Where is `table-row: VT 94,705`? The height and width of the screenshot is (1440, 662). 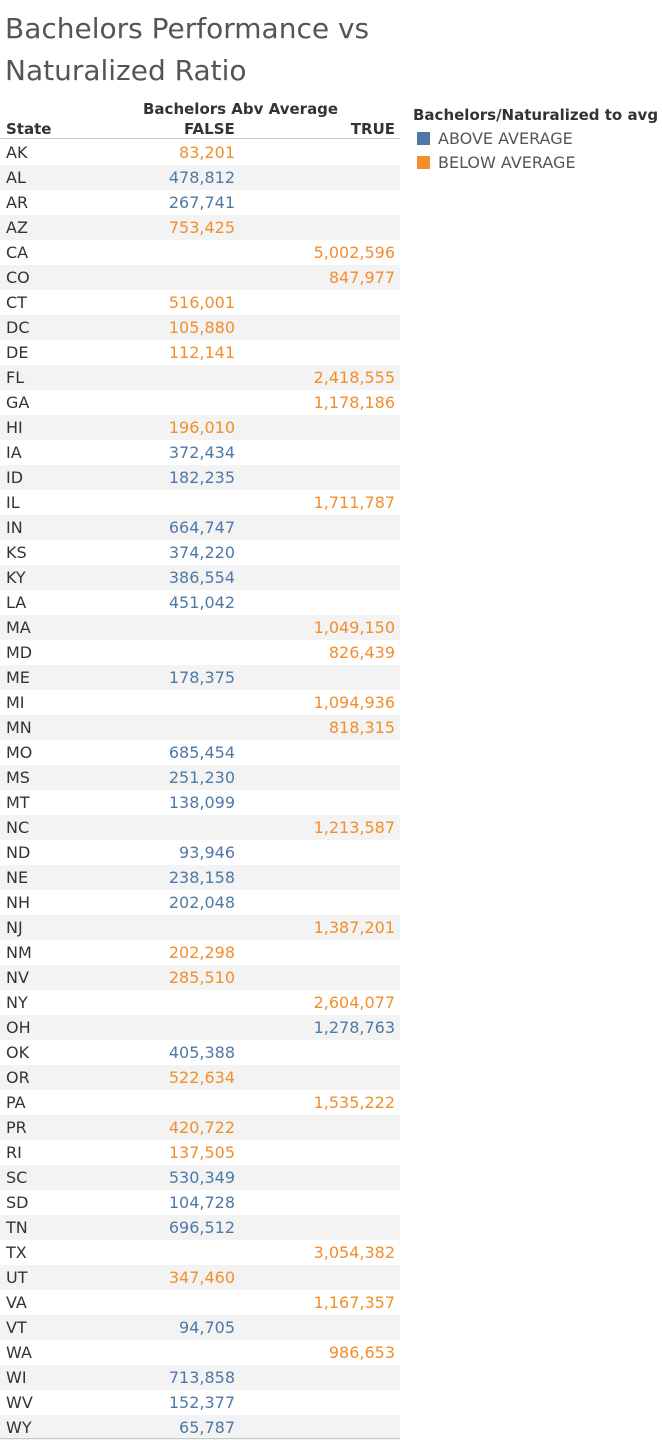
table-row: VT 94,705 is located at coordinates (200, 1327).